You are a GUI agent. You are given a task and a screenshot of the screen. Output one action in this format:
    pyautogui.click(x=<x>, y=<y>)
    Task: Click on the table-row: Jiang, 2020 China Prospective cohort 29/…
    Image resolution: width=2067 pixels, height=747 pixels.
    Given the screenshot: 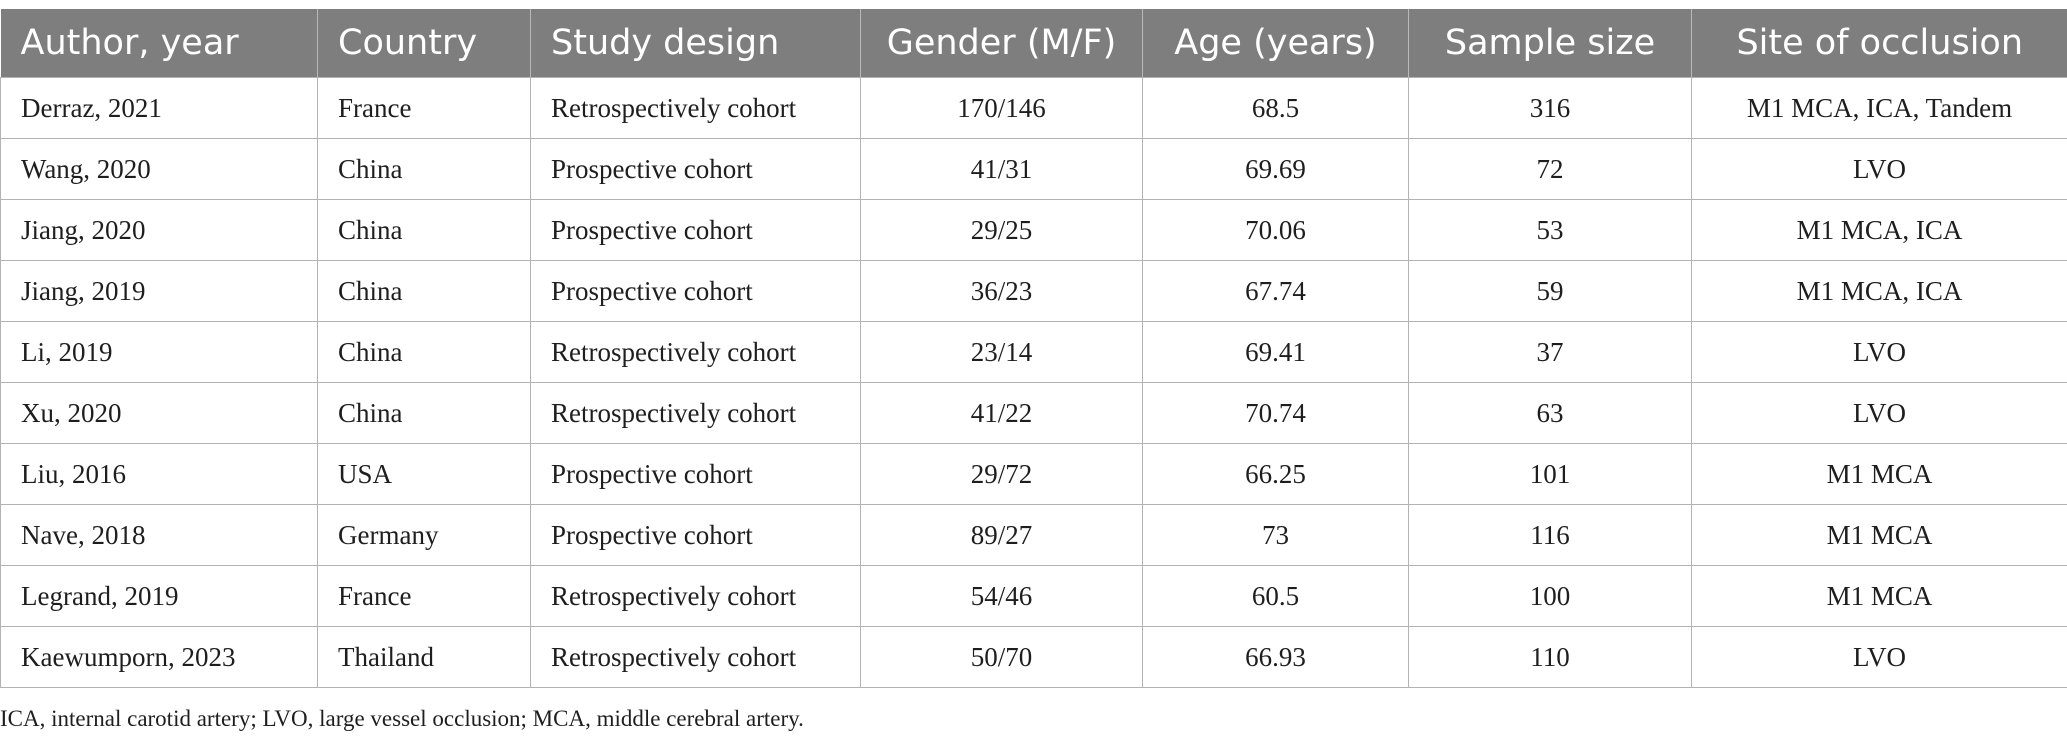 What is the action you would take?
    pyautogui.click(x=1033, y=230)
    